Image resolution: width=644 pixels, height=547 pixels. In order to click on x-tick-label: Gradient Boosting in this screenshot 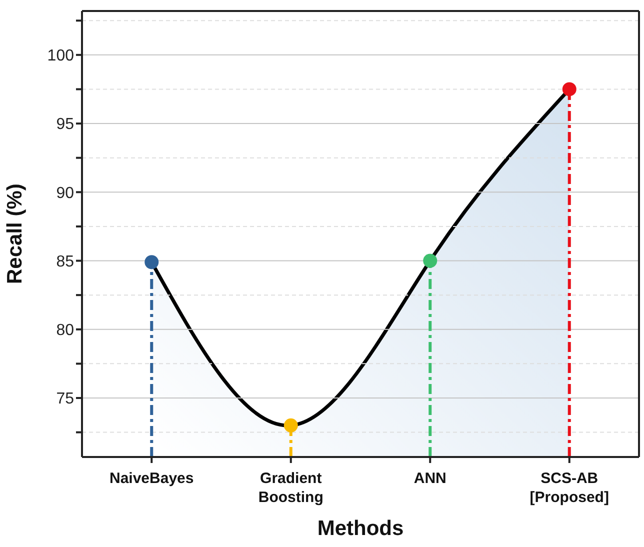, I will do `click(291, 488)`.